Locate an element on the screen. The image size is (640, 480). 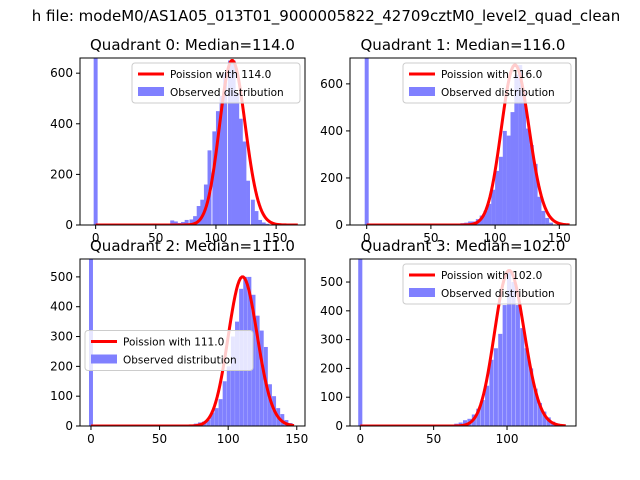
legend-poisson-label: Poission with 116.0 is located at coordinates (491, 75).